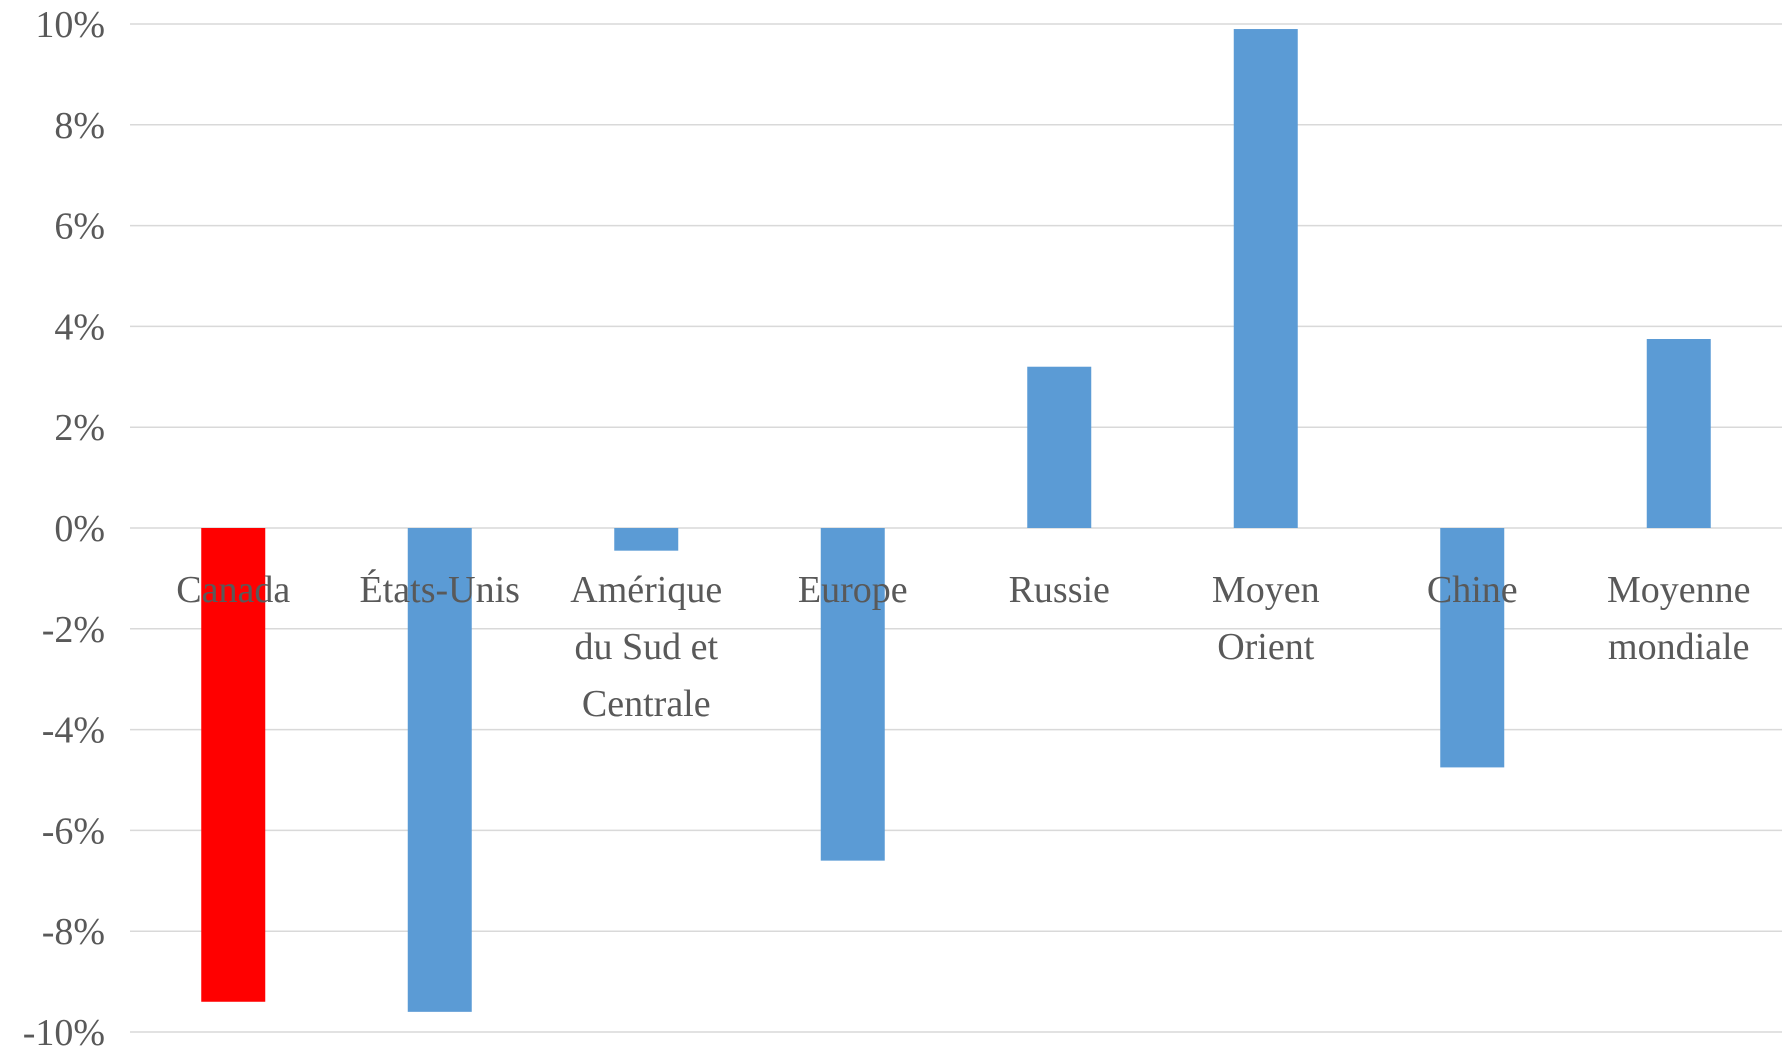  I want to click on category-label: Russie, so click(1059, 590).